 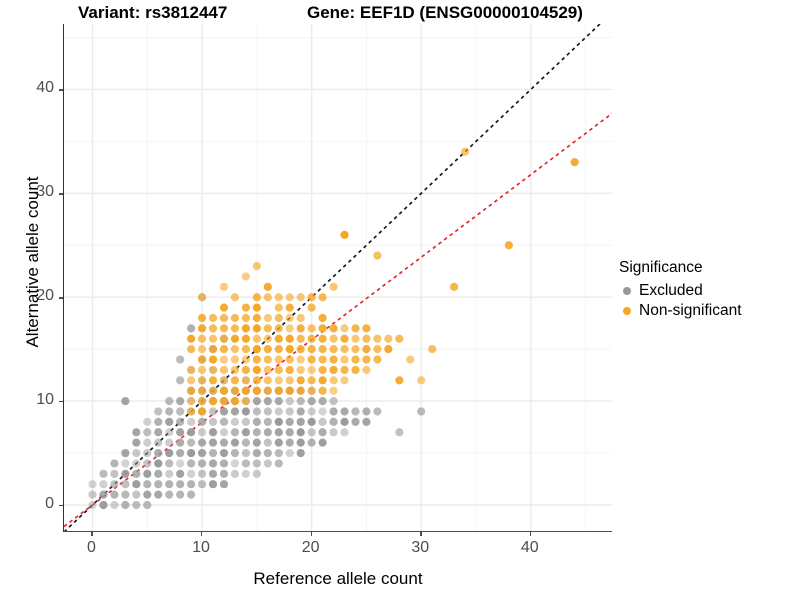 What do you see at coordinates (32, 262) in the screenshot?
I see `y-axis-label: Alternative allele count` at bounding box center [32, 262].